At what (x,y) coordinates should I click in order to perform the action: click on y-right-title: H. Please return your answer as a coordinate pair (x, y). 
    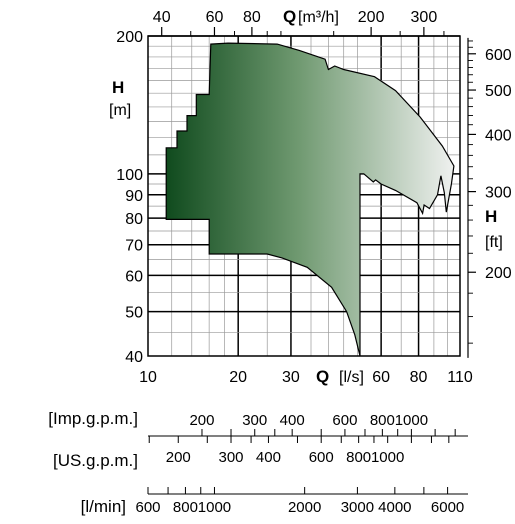
    Looking at the image, I should click on (491, 216).